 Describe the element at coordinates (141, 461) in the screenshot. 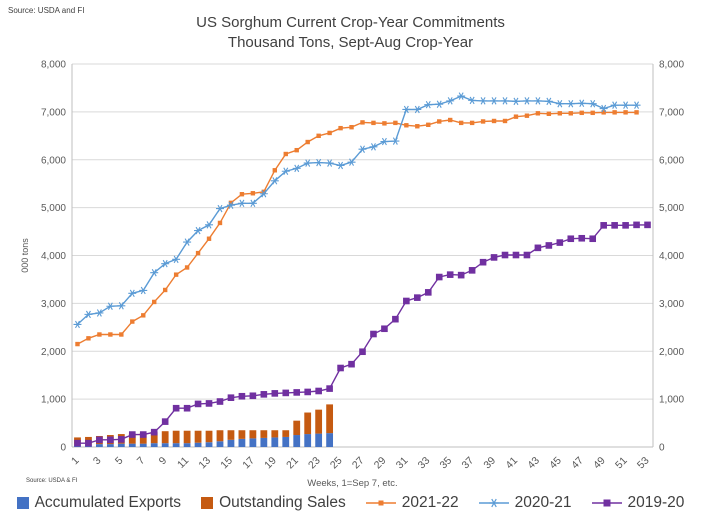

I see `x-tick-label: 7` at that location.